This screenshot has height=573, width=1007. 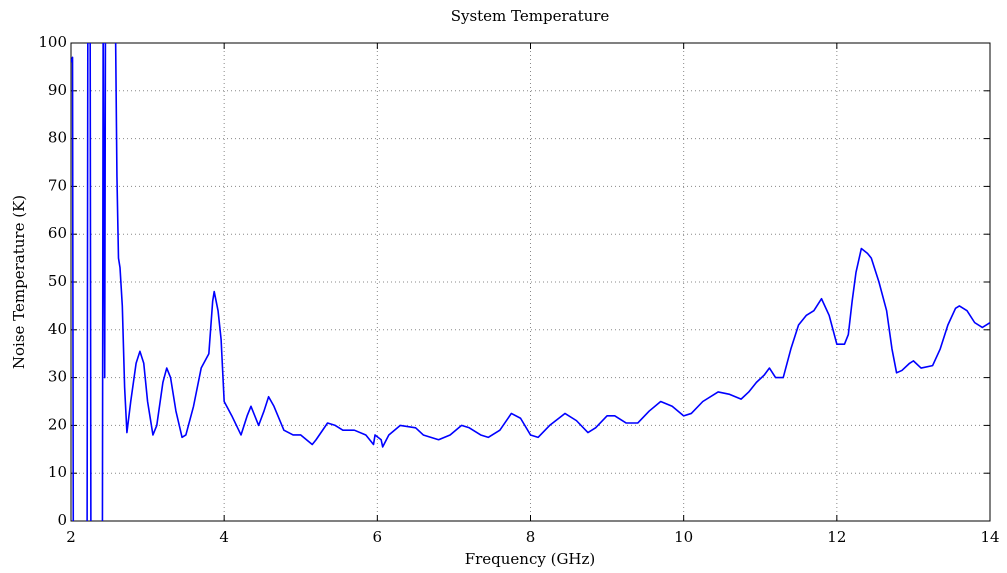 I want to click on x-tick-label: 10, so click(x=683, y=537).